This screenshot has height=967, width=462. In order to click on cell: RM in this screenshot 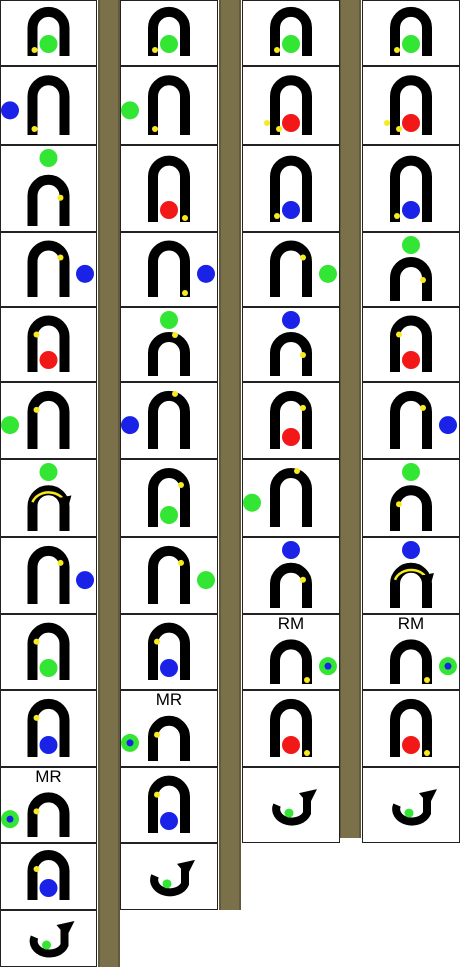, I will do `click(291, 652)`.